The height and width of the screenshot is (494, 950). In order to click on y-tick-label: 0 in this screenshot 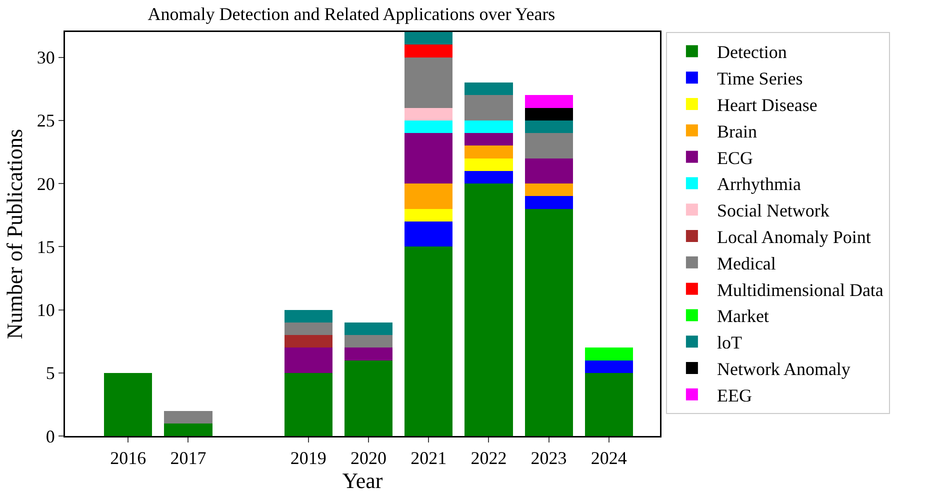, I will do `click(50, 436)`.